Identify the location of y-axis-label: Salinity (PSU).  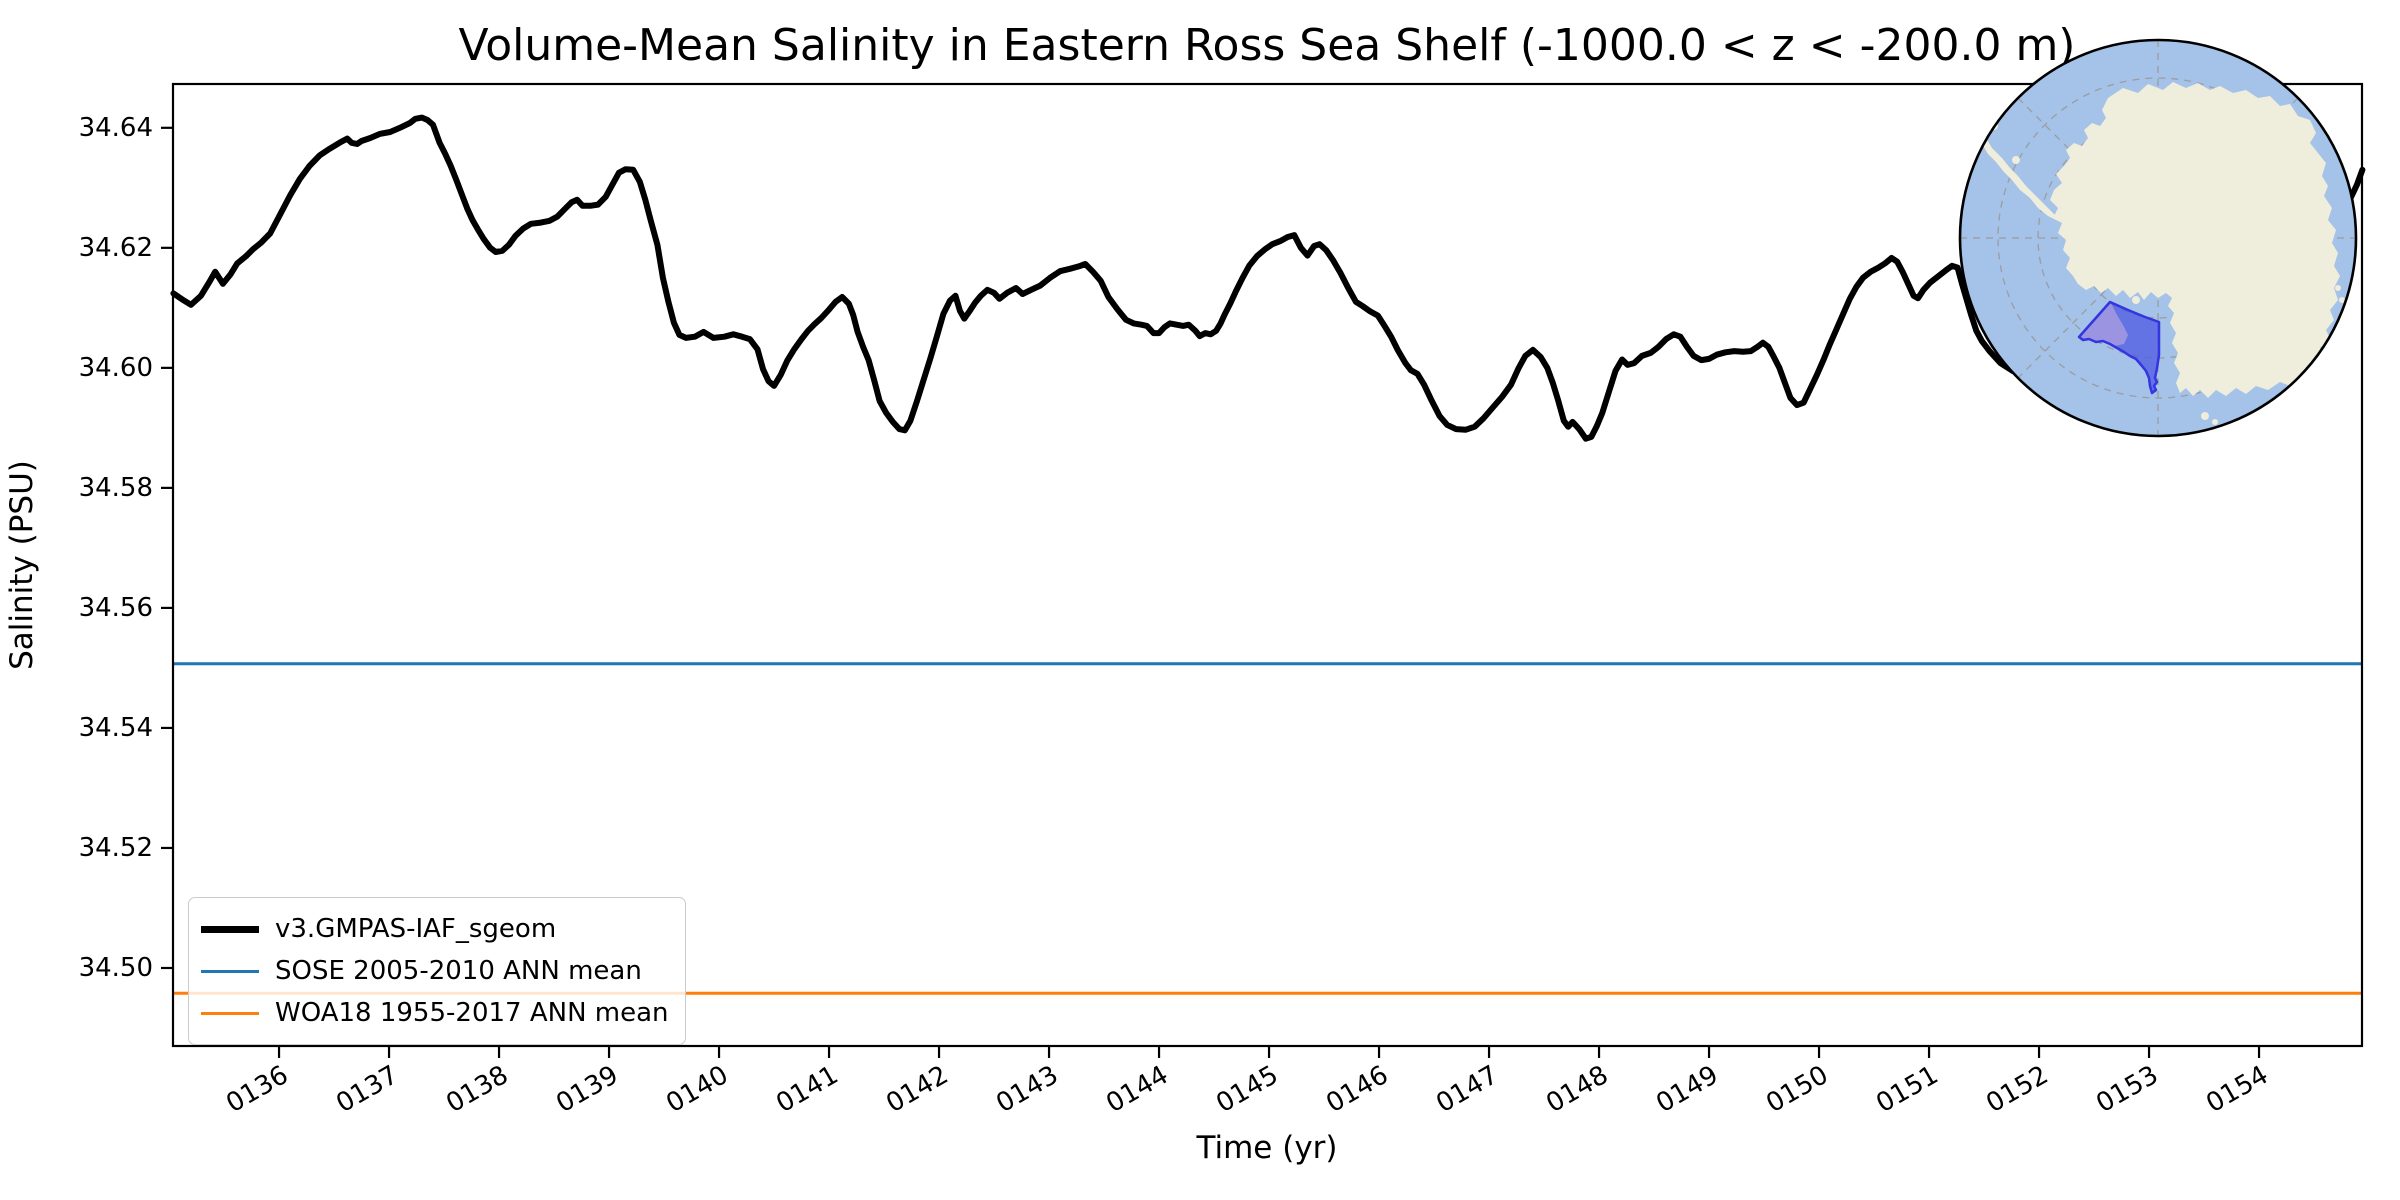
(22, 565).